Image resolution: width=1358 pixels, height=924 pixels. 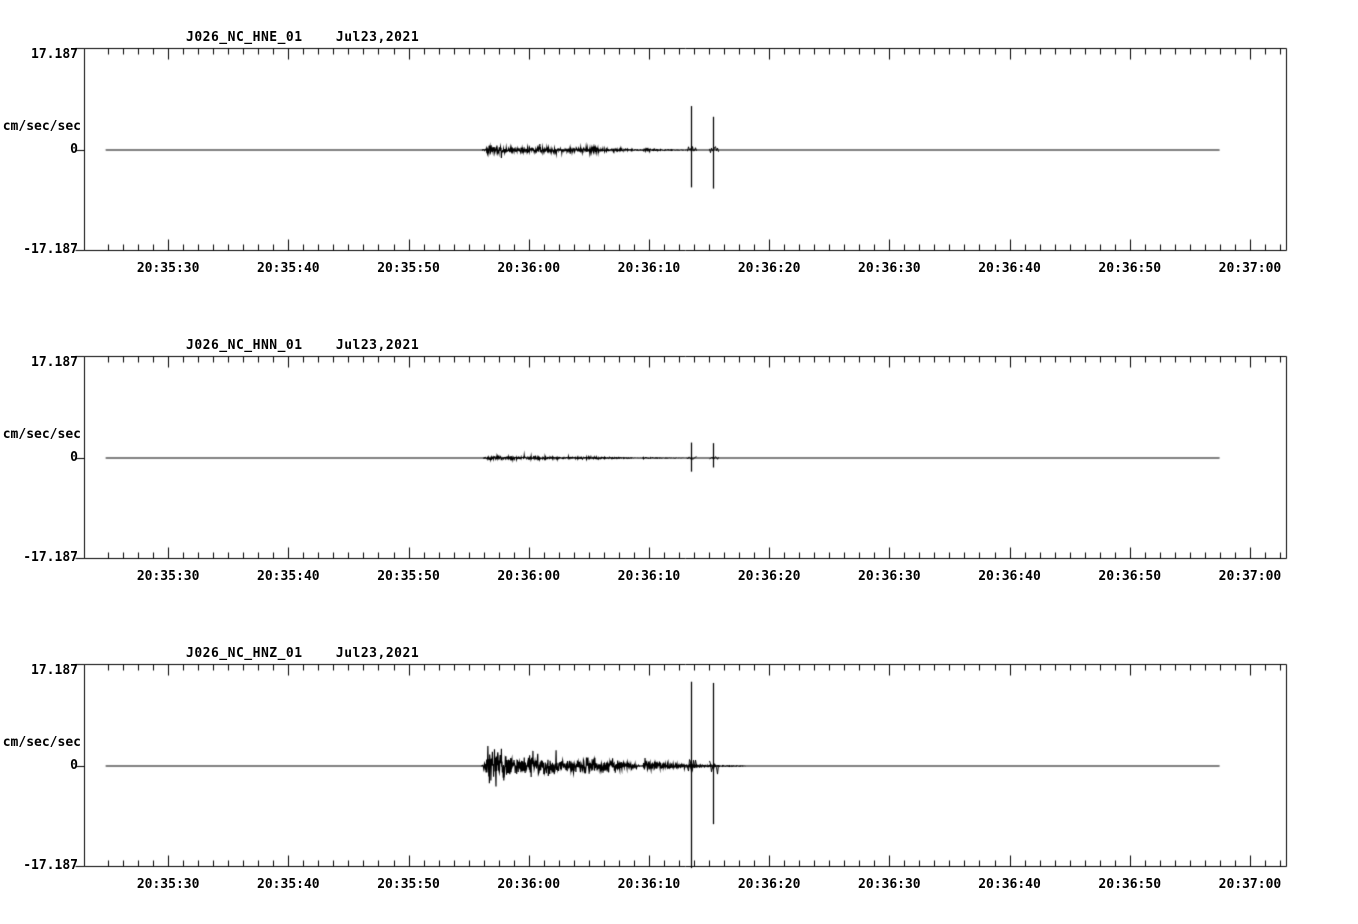 What do you see at coordinates (303, 653) in the screenshot?
I see `trace-title-hnz: J026_NC_HNZ_01 Jul23,2021` at bounding box center [303, 653].